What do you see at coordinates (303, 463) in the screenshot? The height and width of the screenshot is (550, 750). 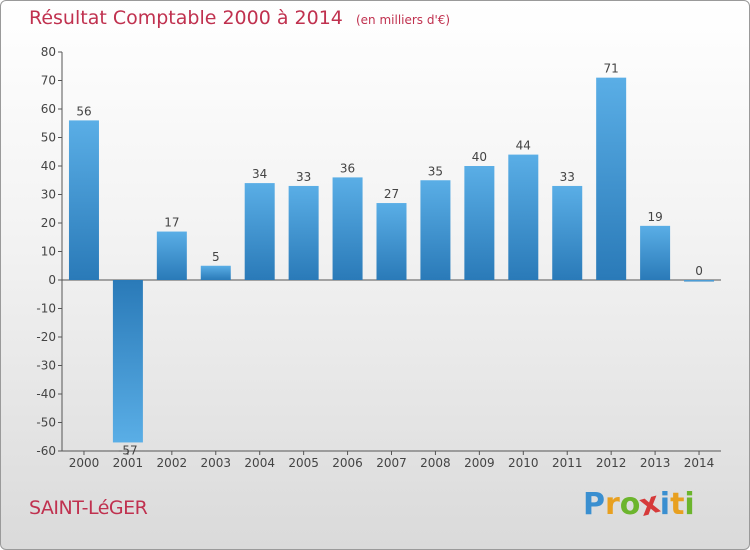 I see `x-tick-label: 2005` at bounding box center [303, 463].